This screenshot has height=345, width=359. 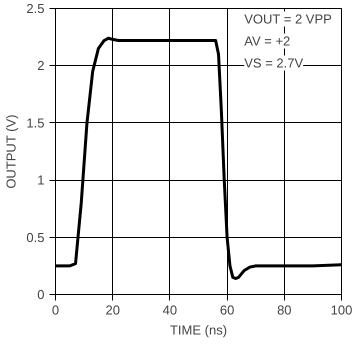 I want to click on x-tick-label: 40, so click(x=170, y=310).